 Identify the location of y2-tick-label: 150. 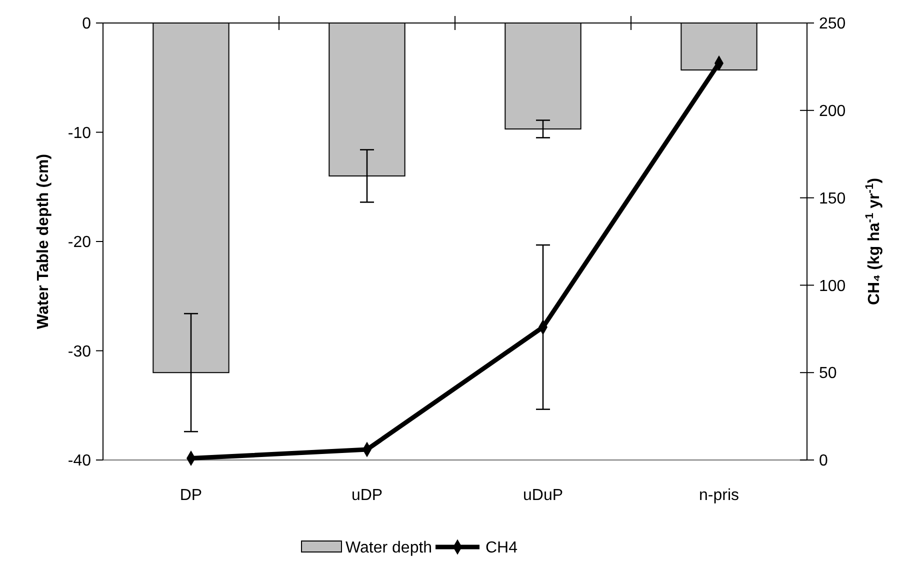
(832, 199).